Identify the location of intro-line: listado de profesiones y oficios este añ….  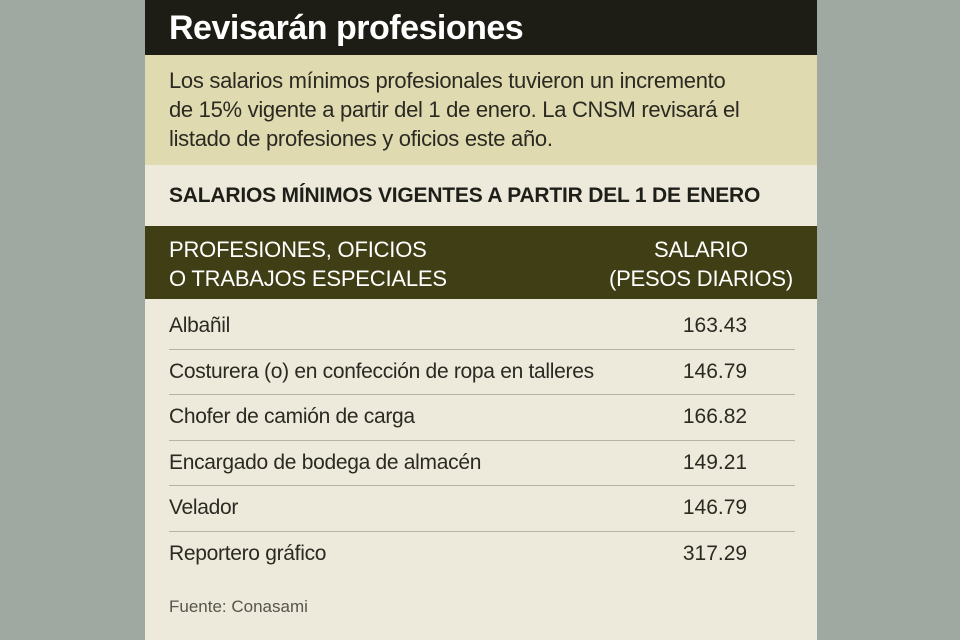
(361, 138).